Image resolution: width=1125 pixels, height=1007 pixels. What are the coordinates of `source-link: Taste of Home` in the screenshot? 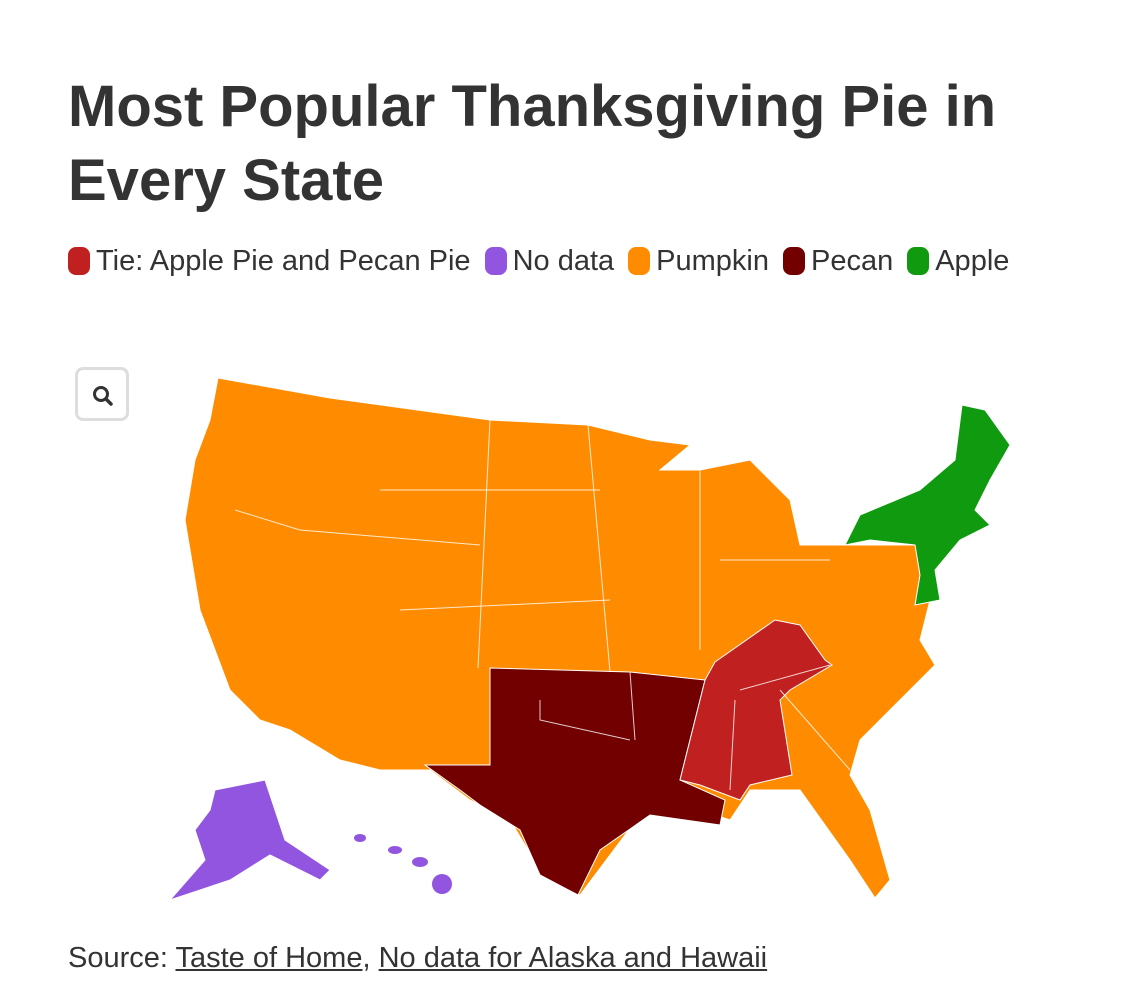 It's located at (269, 958).